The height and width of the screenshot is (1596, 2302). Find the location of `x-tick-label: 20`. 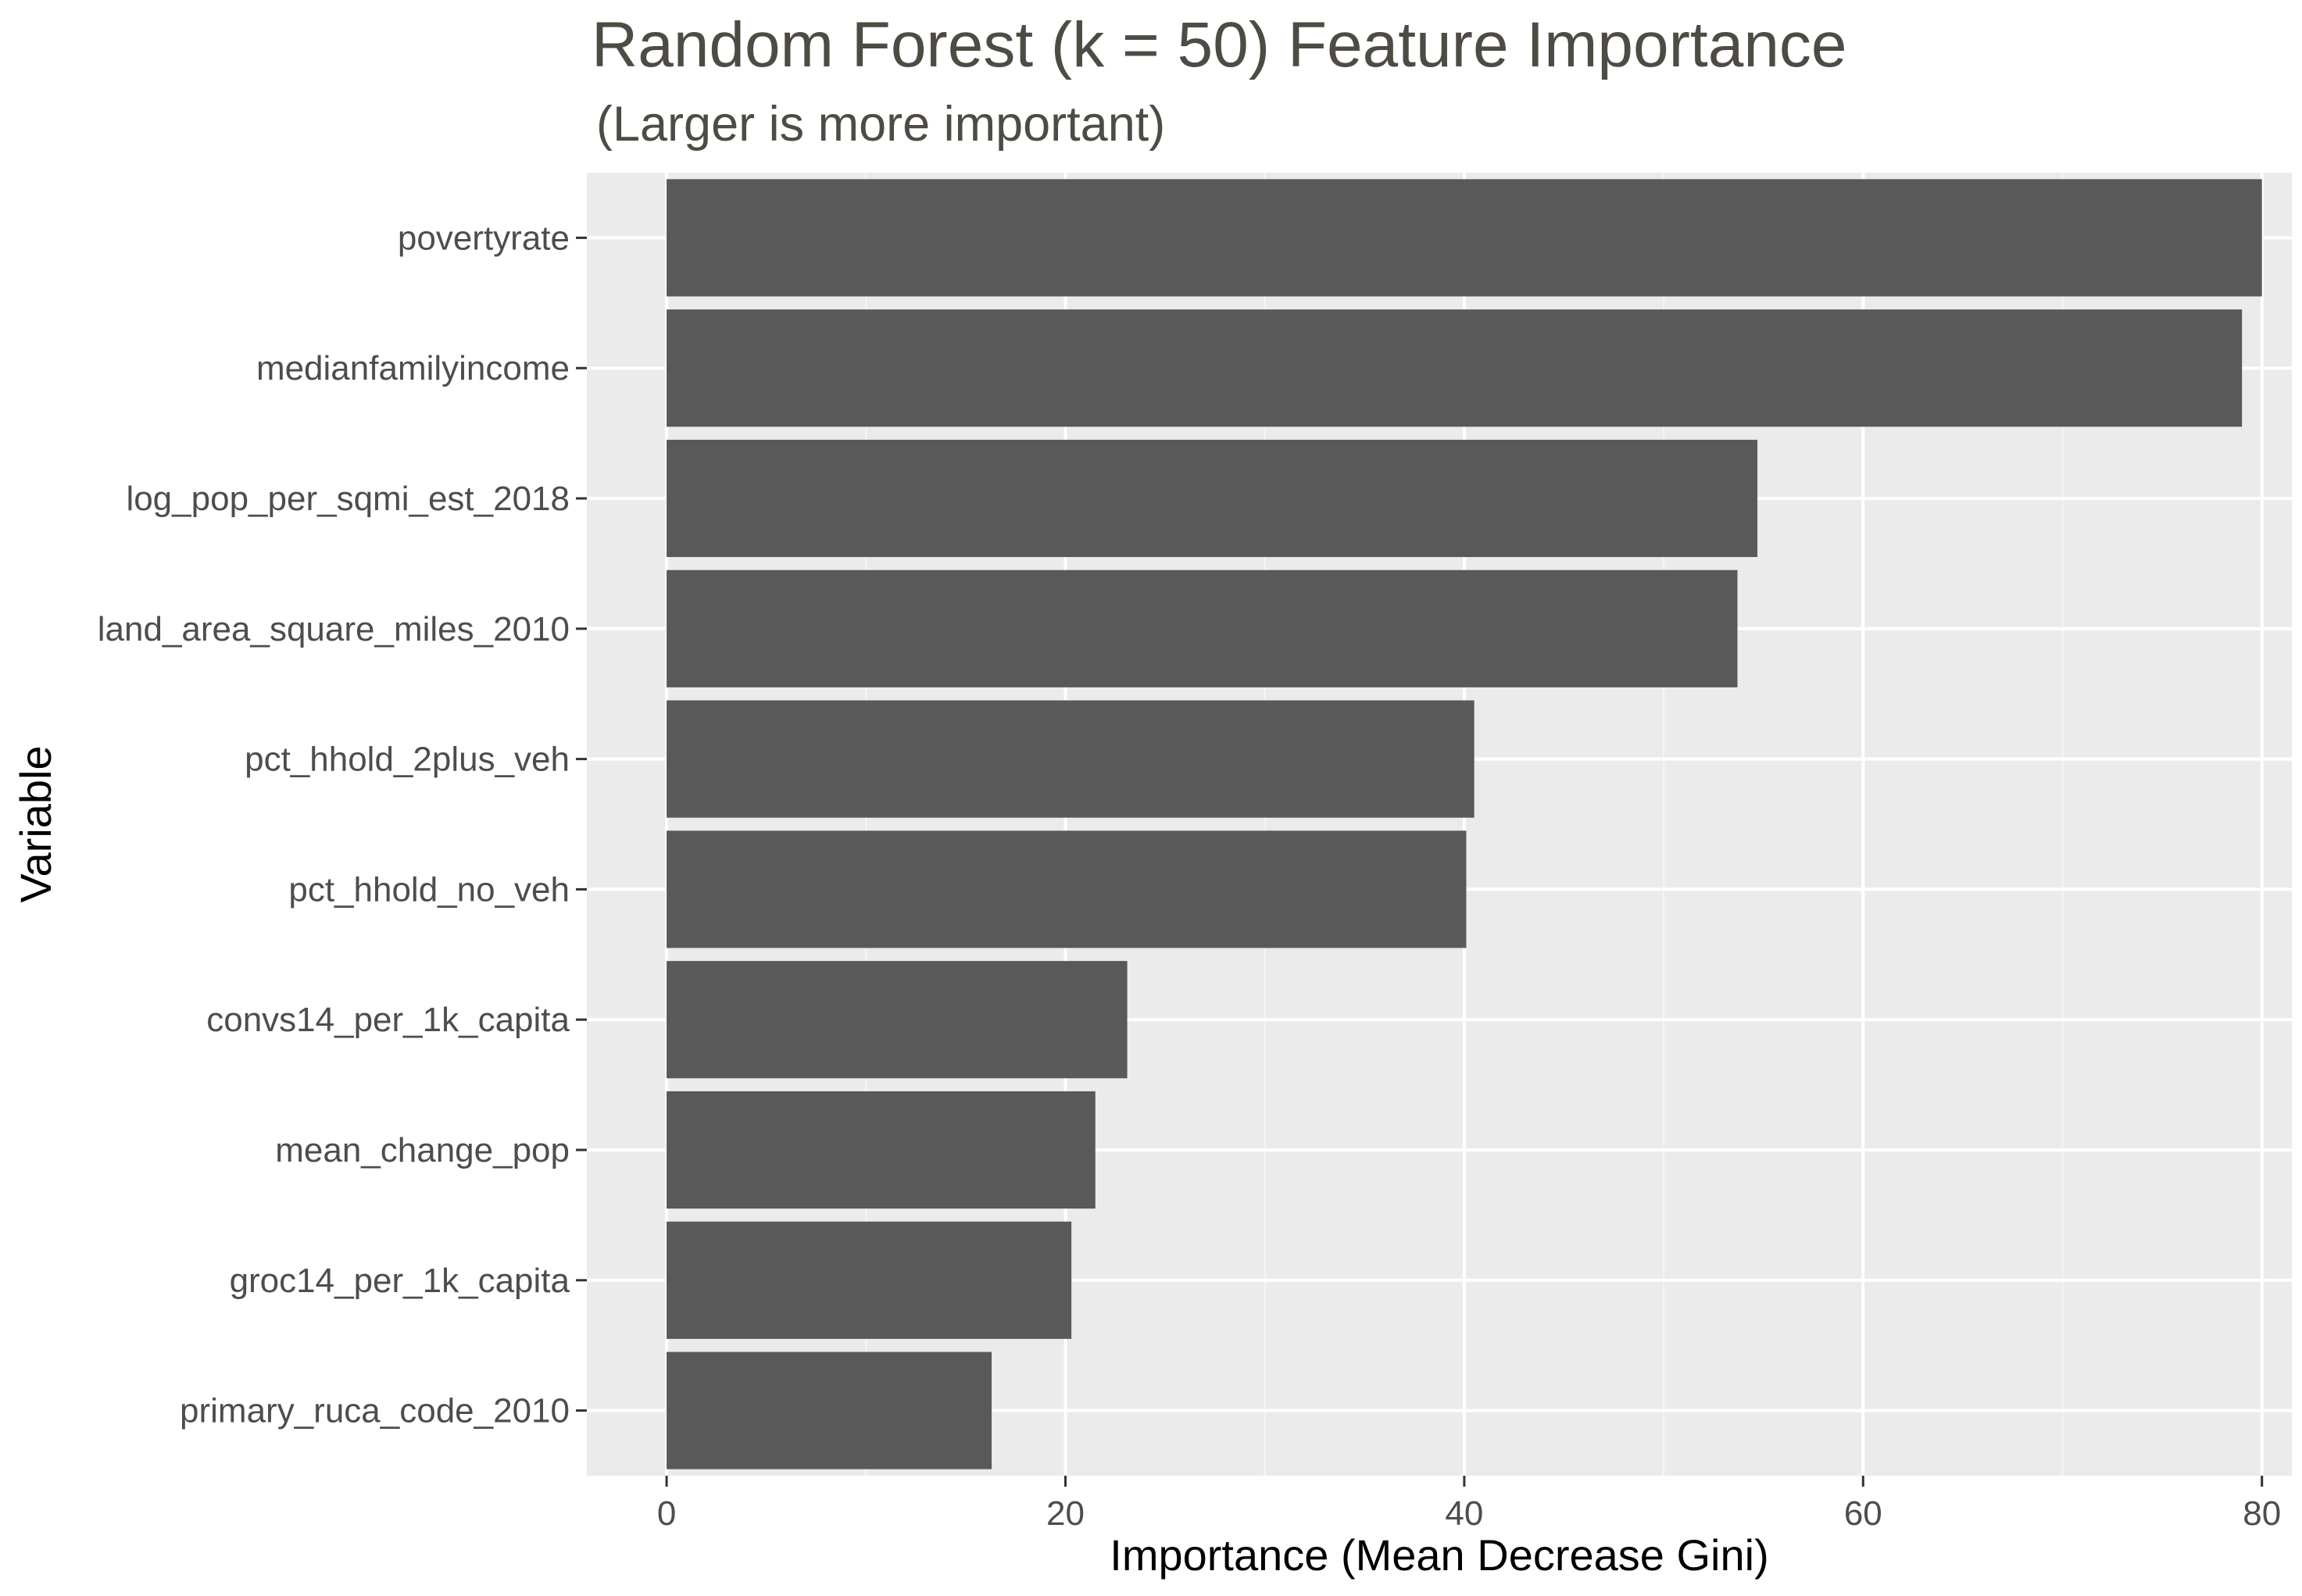

x-tick-label: 20 is located at coordinates (1065, 1513).